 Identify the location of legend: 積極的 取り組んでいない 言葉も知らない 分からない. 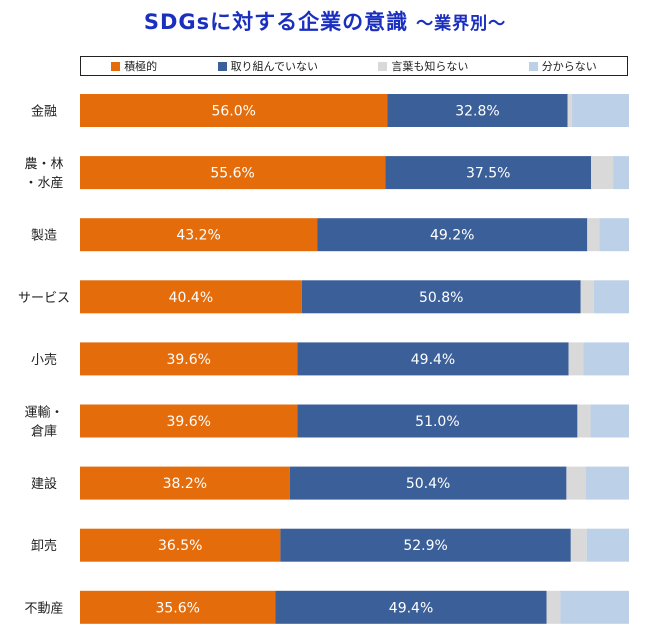
(354, 66).